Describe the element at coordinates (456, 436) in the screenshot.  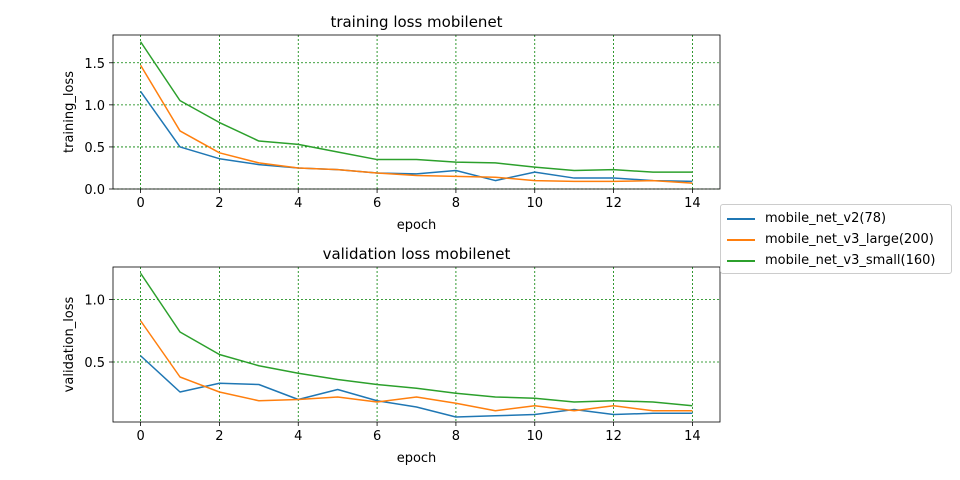
I see `validation-xtick-label: 8` at that location.